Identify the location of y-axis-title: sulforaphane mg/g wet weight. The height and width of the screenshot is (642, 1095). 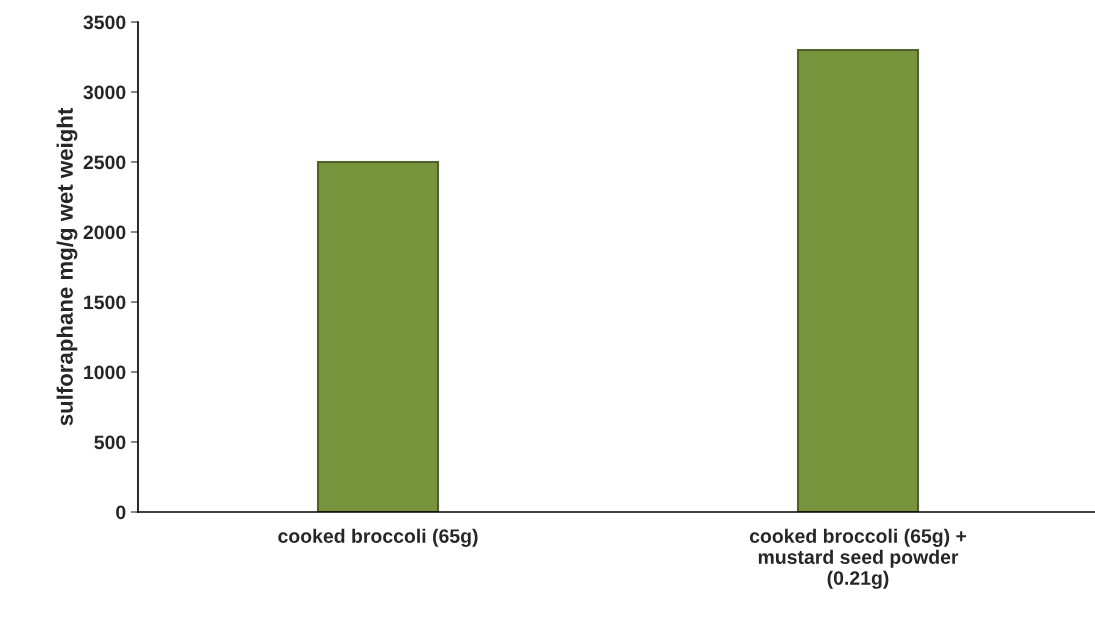
(67, 266).